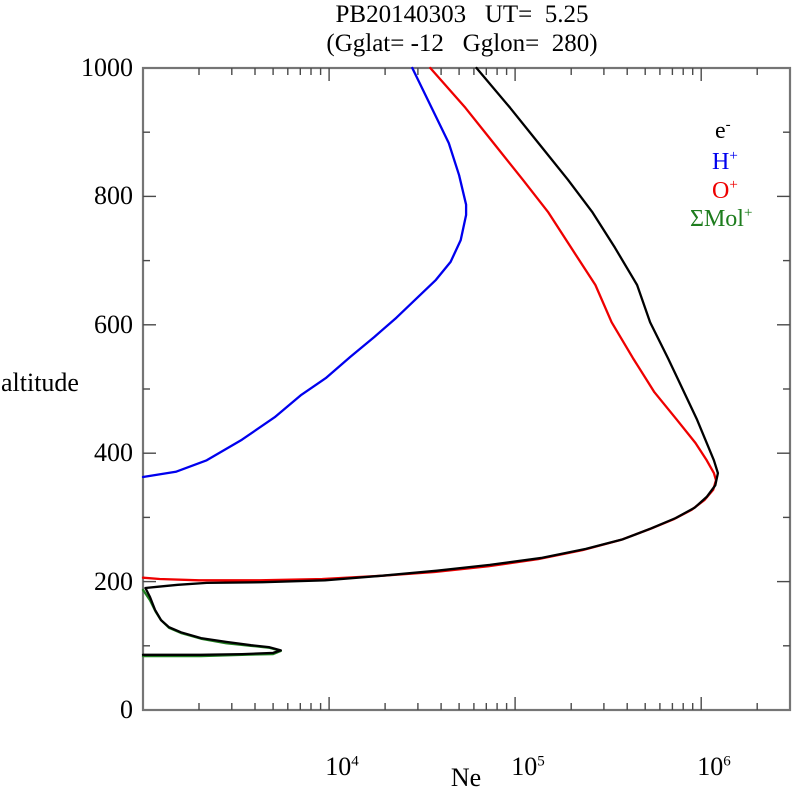 This screenshot has height=812, width=792. What do you see at coordinates (528, 766) in the screenshot?
I see `x-tick-label-1e5: 10⁵` at bounding box center [528, 766].